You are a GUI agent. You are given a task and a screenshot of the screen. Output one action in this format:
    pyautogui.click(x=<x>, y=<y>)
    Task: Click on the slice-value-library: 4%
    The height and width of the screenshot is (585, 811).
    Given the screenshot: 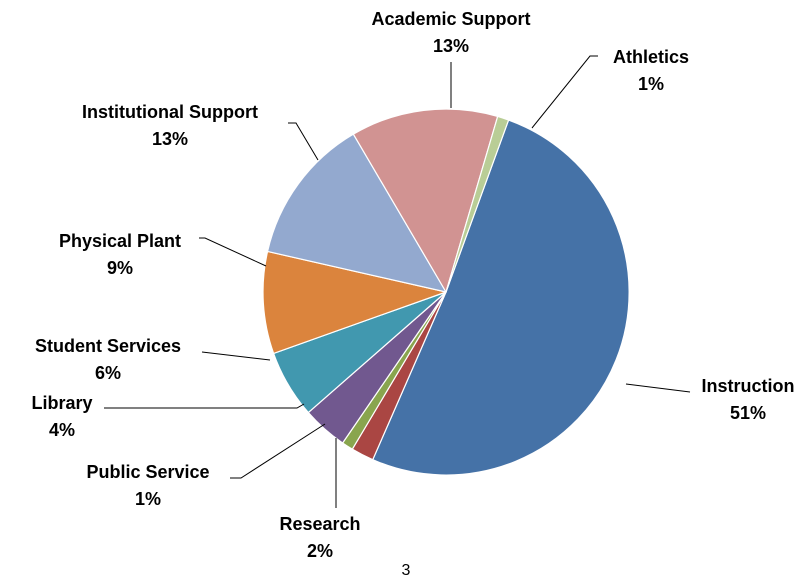 What is the action you would take?
    pyautogui.click(x=62, y=430)
    